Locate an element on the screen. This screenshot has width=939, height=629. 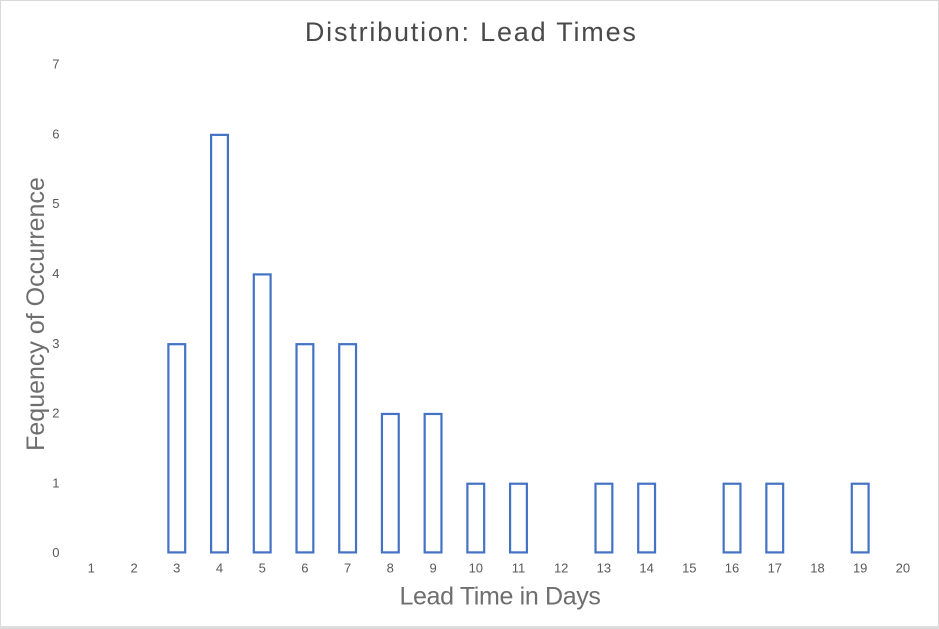
svg-text: 13 is located at coordinates (604, 568).